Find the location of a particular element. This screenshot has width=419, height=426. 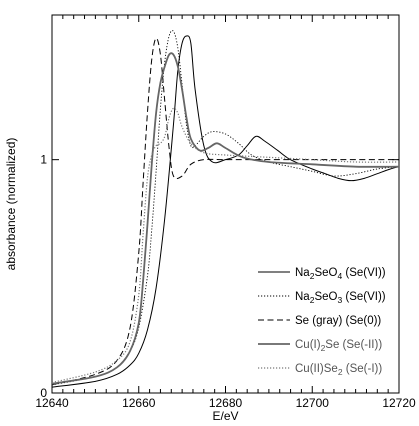

y-tick-label: 0 is located at coordinates (43, 393).